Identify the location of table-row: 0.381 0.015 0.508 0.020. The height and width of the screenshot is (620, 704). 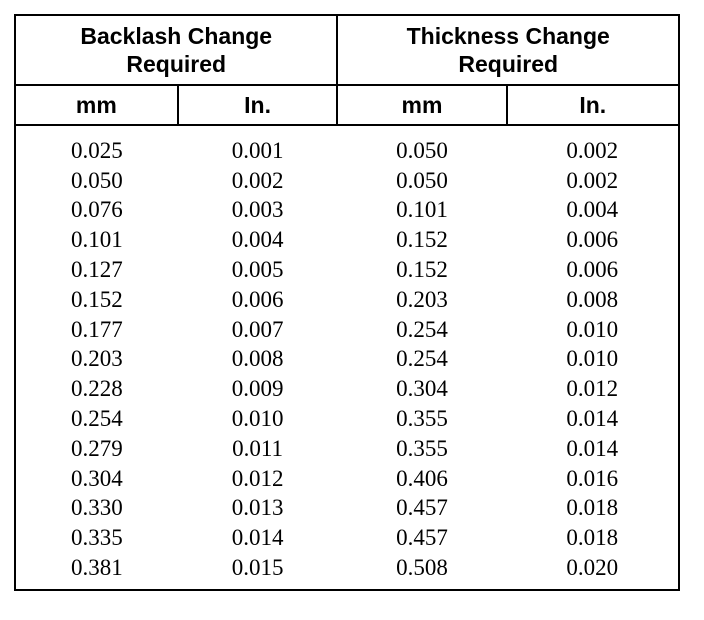
(347, 571).